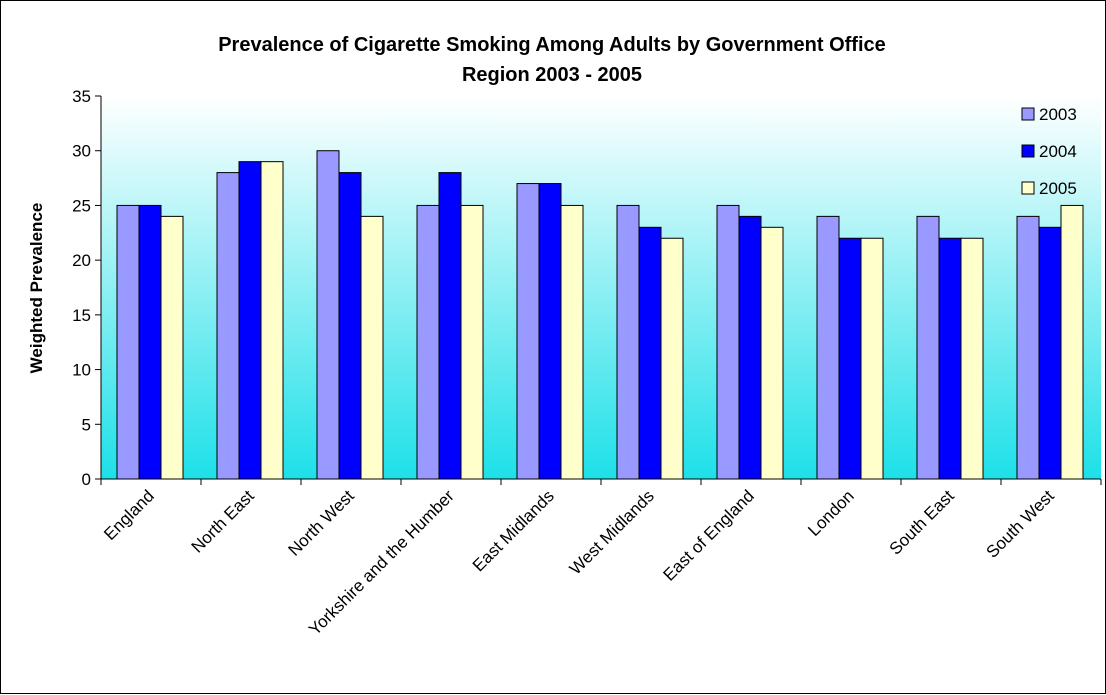  What do you see at coordinates (321, 523) in the screenshot?
I see `x-category-label: North West` at bounding box center [321, 523].